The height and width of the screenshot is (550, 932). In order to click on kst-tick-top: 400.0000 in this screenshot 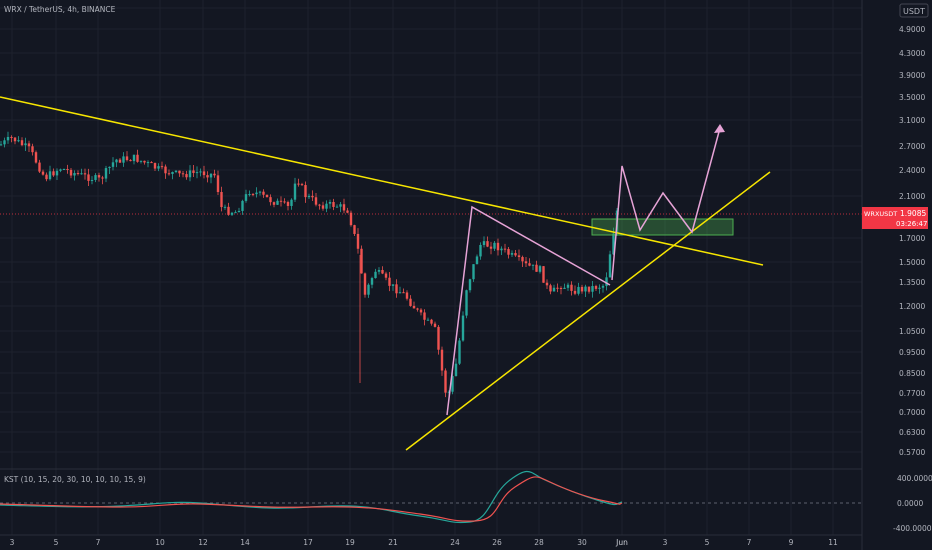, I will do `click(914, 478)`.